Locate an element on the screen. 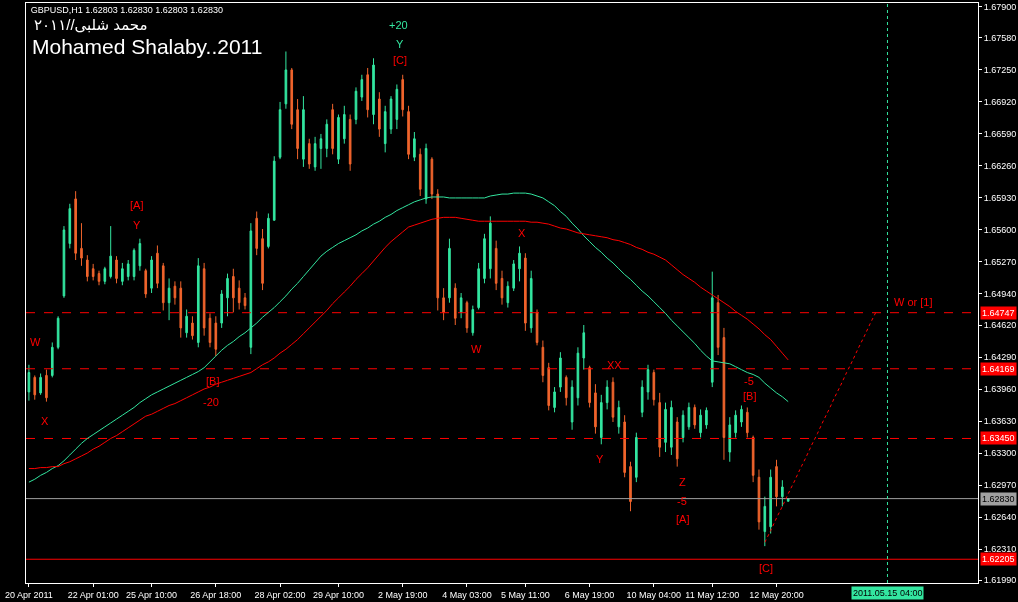 Image resolution: width=1018 pixels, height=602 pixels. y-tick-label: 1.64620 is located at coordinates (1000, 325).